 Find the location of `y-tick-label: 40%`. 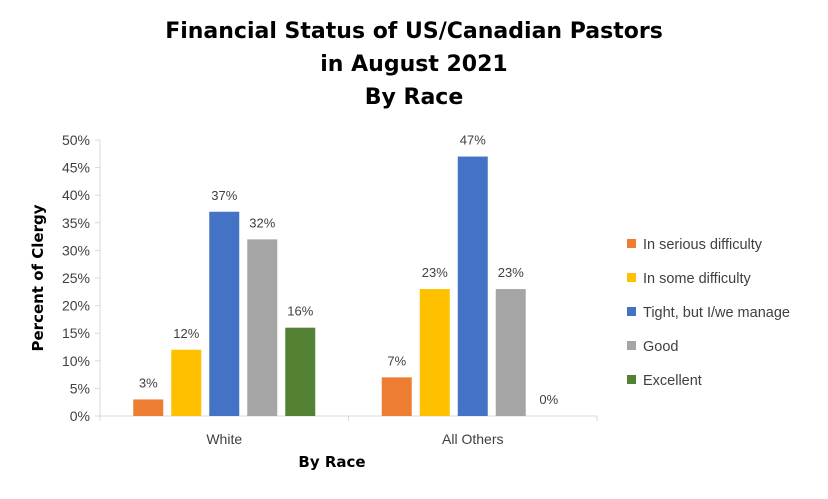

y-tick-label: 40% is located at coordinates (76, 195).